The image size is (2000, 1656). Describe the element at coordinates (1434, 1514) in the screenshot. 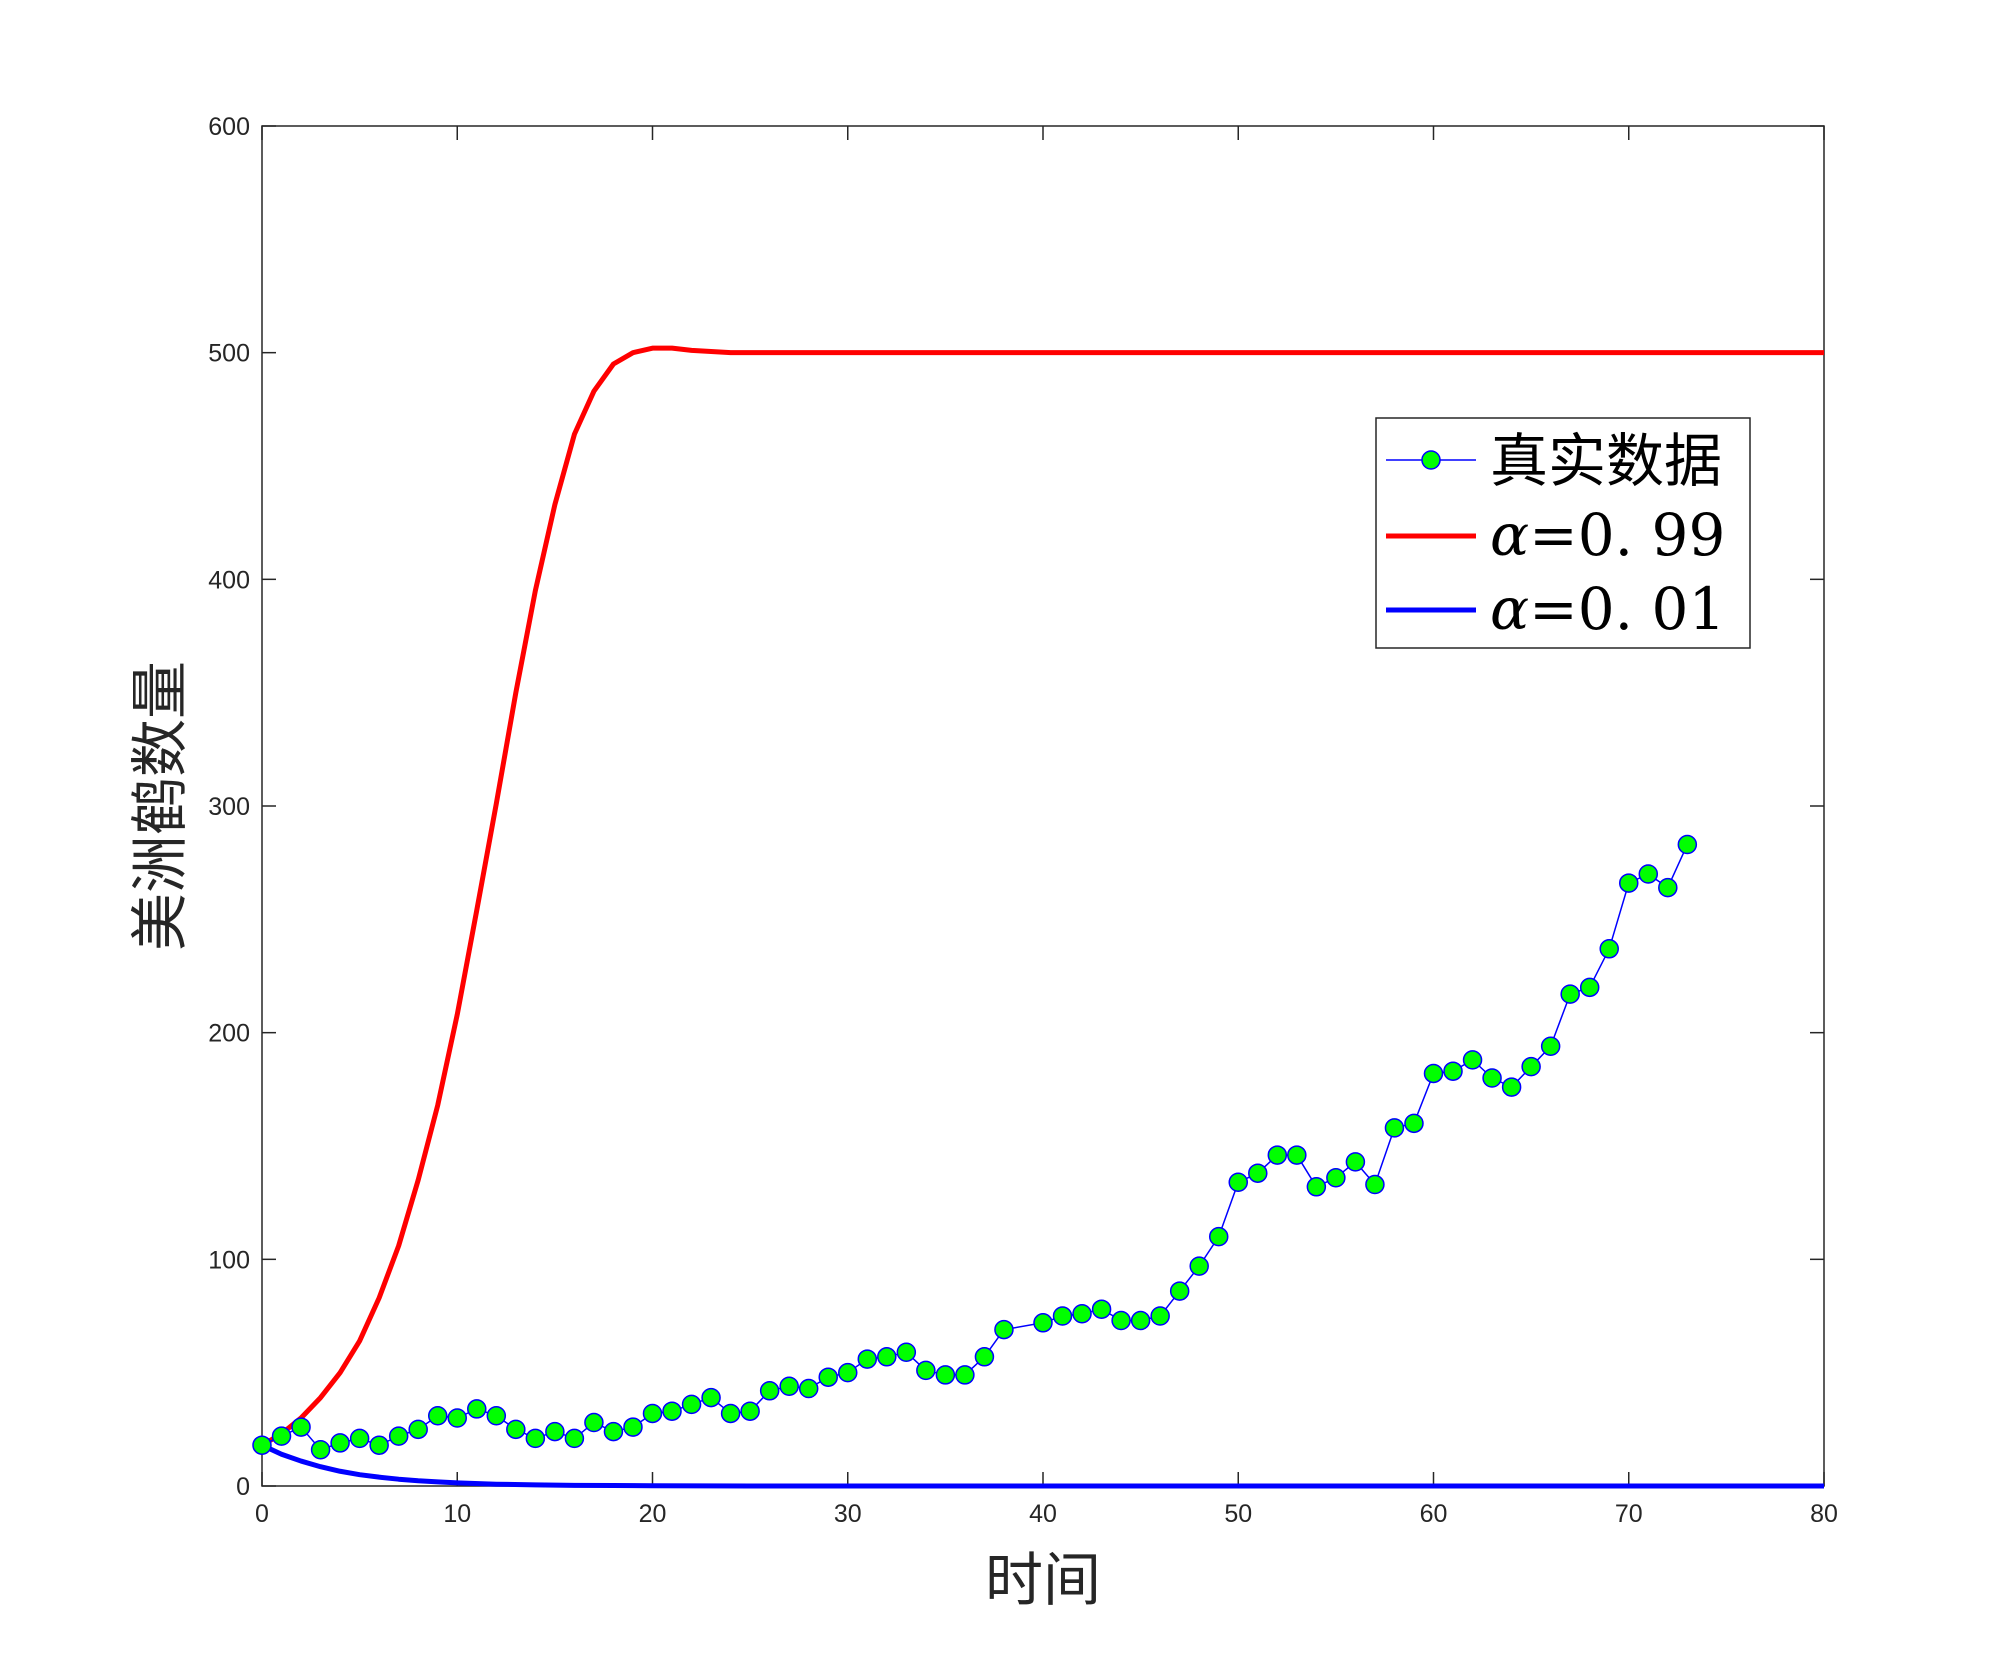

I see `x-tick-label: 60` at that location.